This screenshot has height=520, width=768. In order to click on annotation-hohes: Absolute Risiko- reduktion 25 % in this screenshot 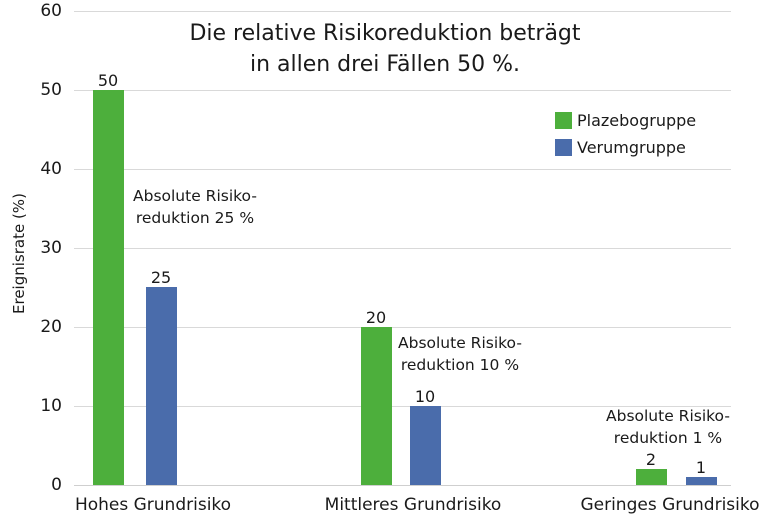, I will do `click(195, 207)`.